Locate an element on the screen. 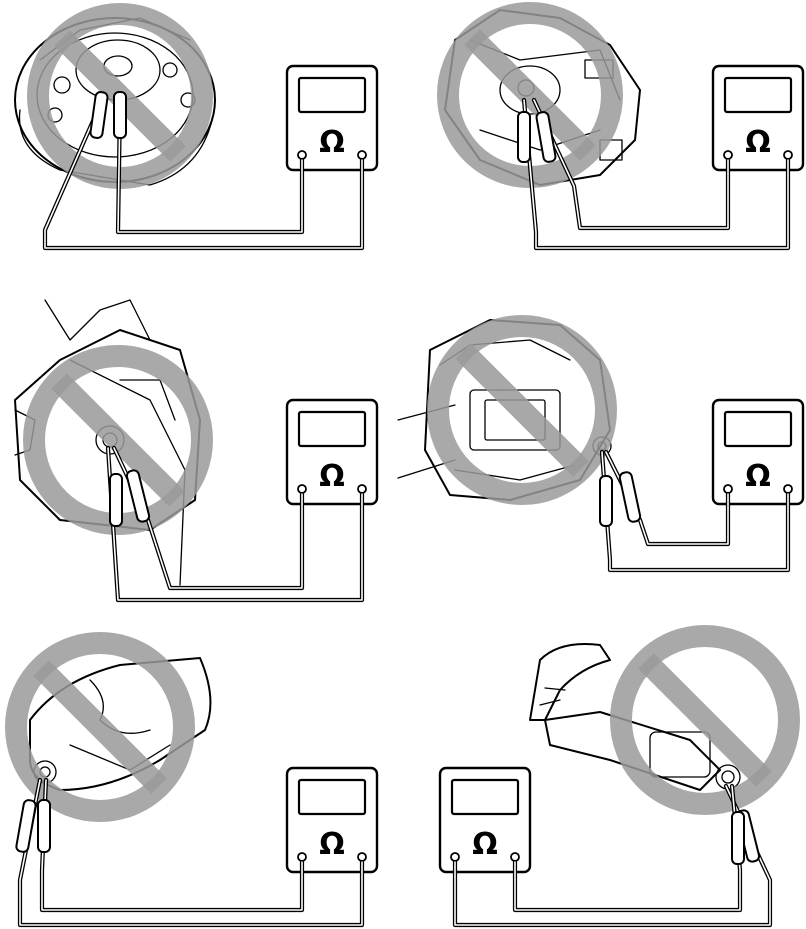 The width and height of the screenshot is (806, 929). panel-pretensioner: Ω is located at coordinates (619, 776).